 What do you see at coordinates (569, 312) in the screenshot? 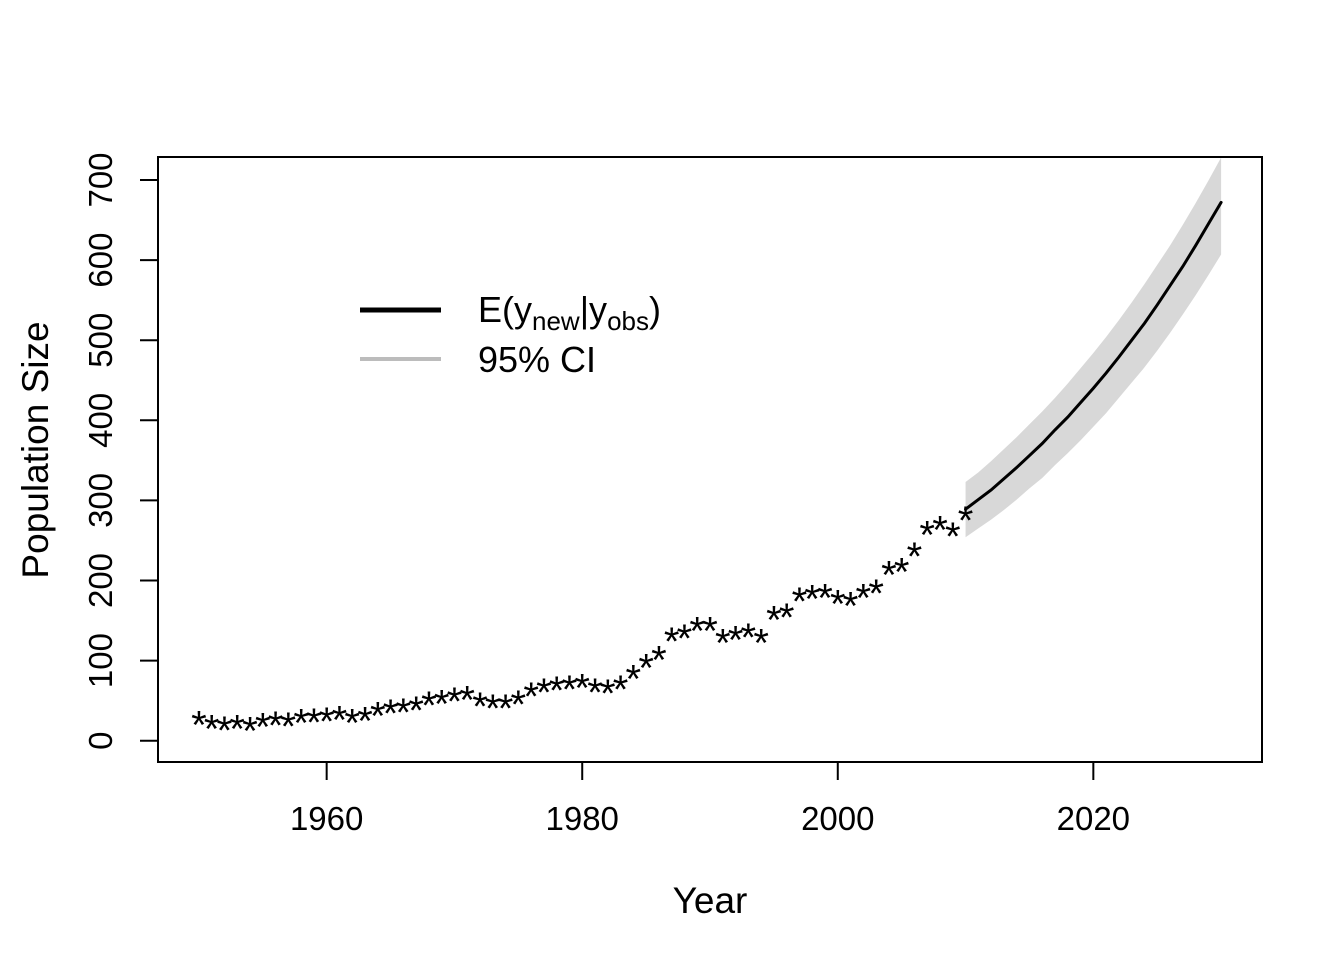
I see `legend-label-prediction: E(ynew|yobs)` at bounding box center [569, 312].